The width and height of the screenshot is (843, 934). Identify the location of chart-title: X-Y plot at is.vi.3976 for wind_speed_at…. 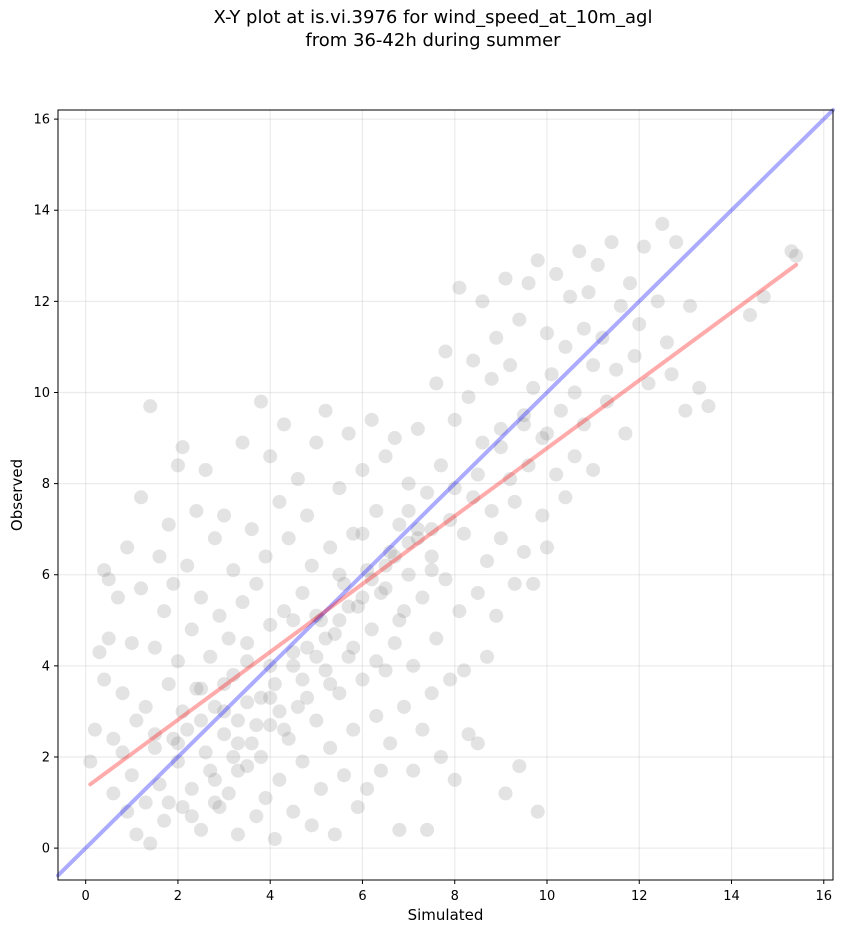
(421, 29).